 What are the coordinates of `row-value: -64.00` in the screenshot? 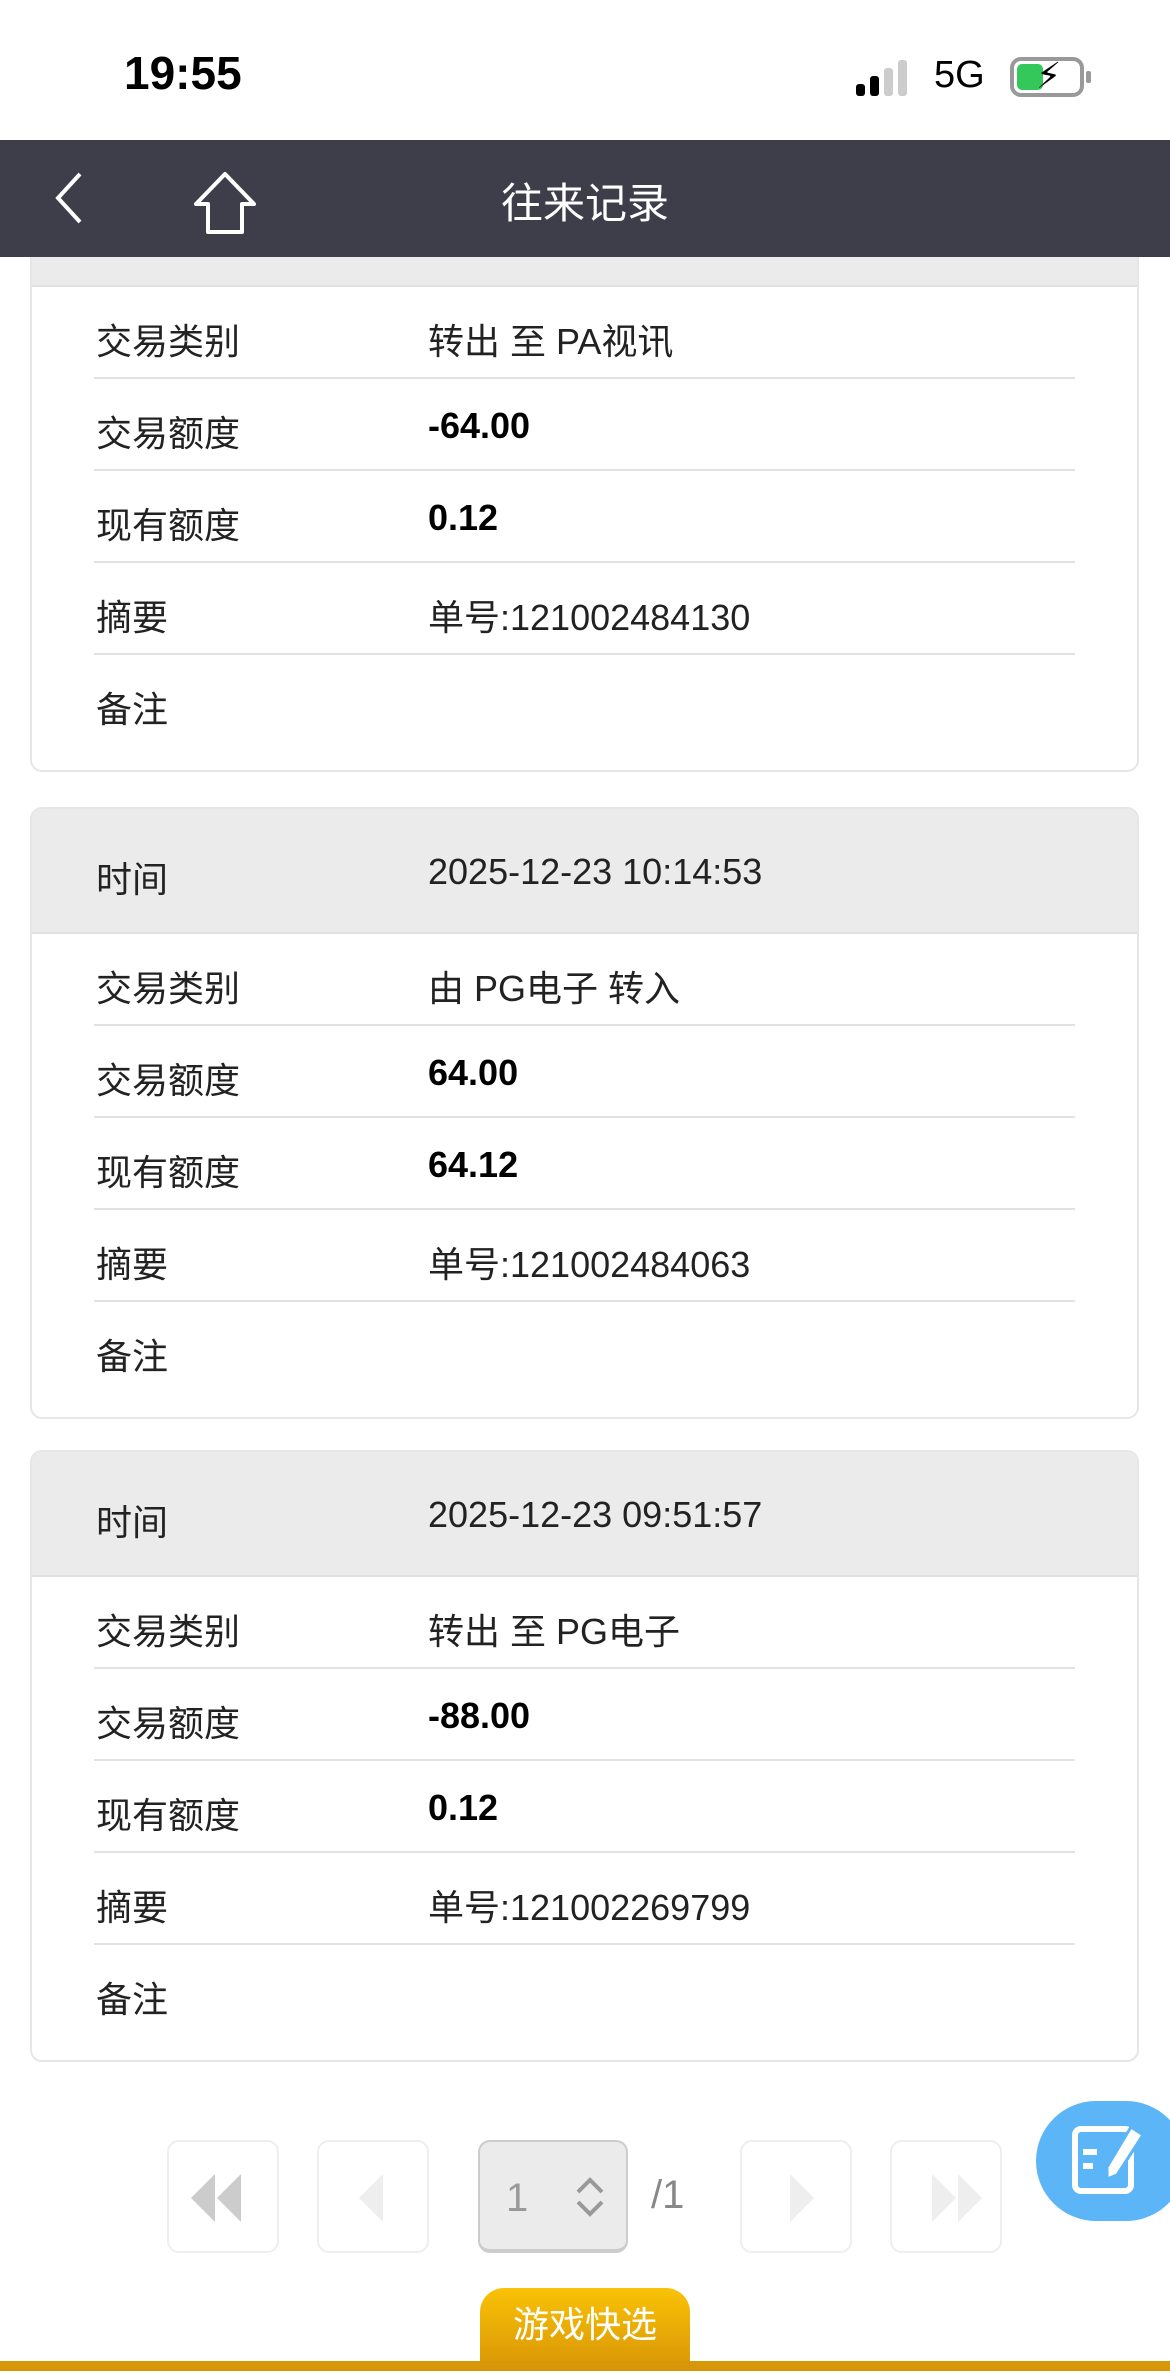 It's located at (479, 425).